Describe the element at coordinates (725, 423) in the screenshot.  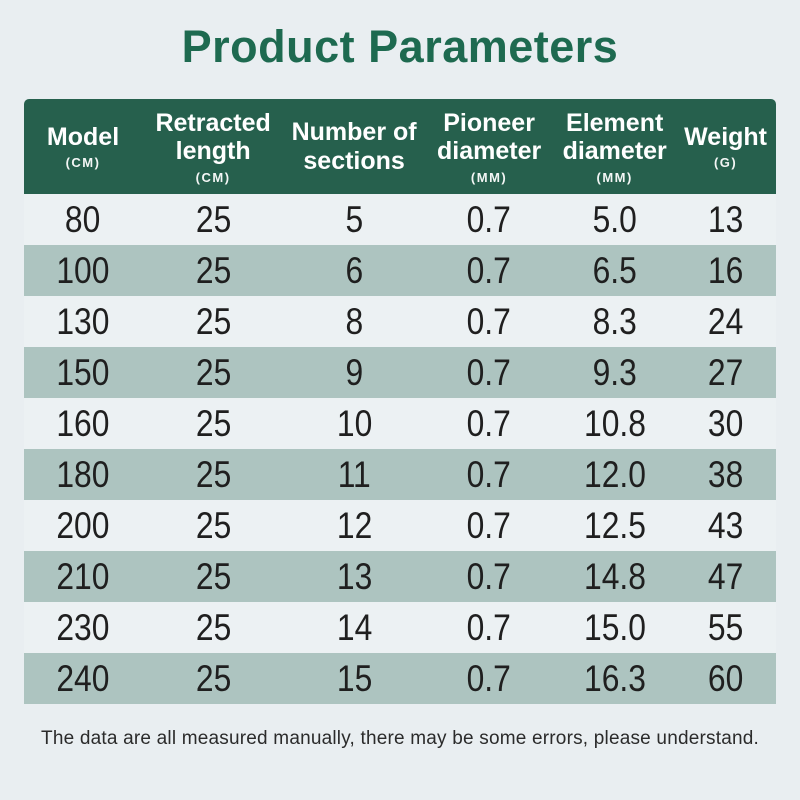
I see `cell-value: 30` at that location.